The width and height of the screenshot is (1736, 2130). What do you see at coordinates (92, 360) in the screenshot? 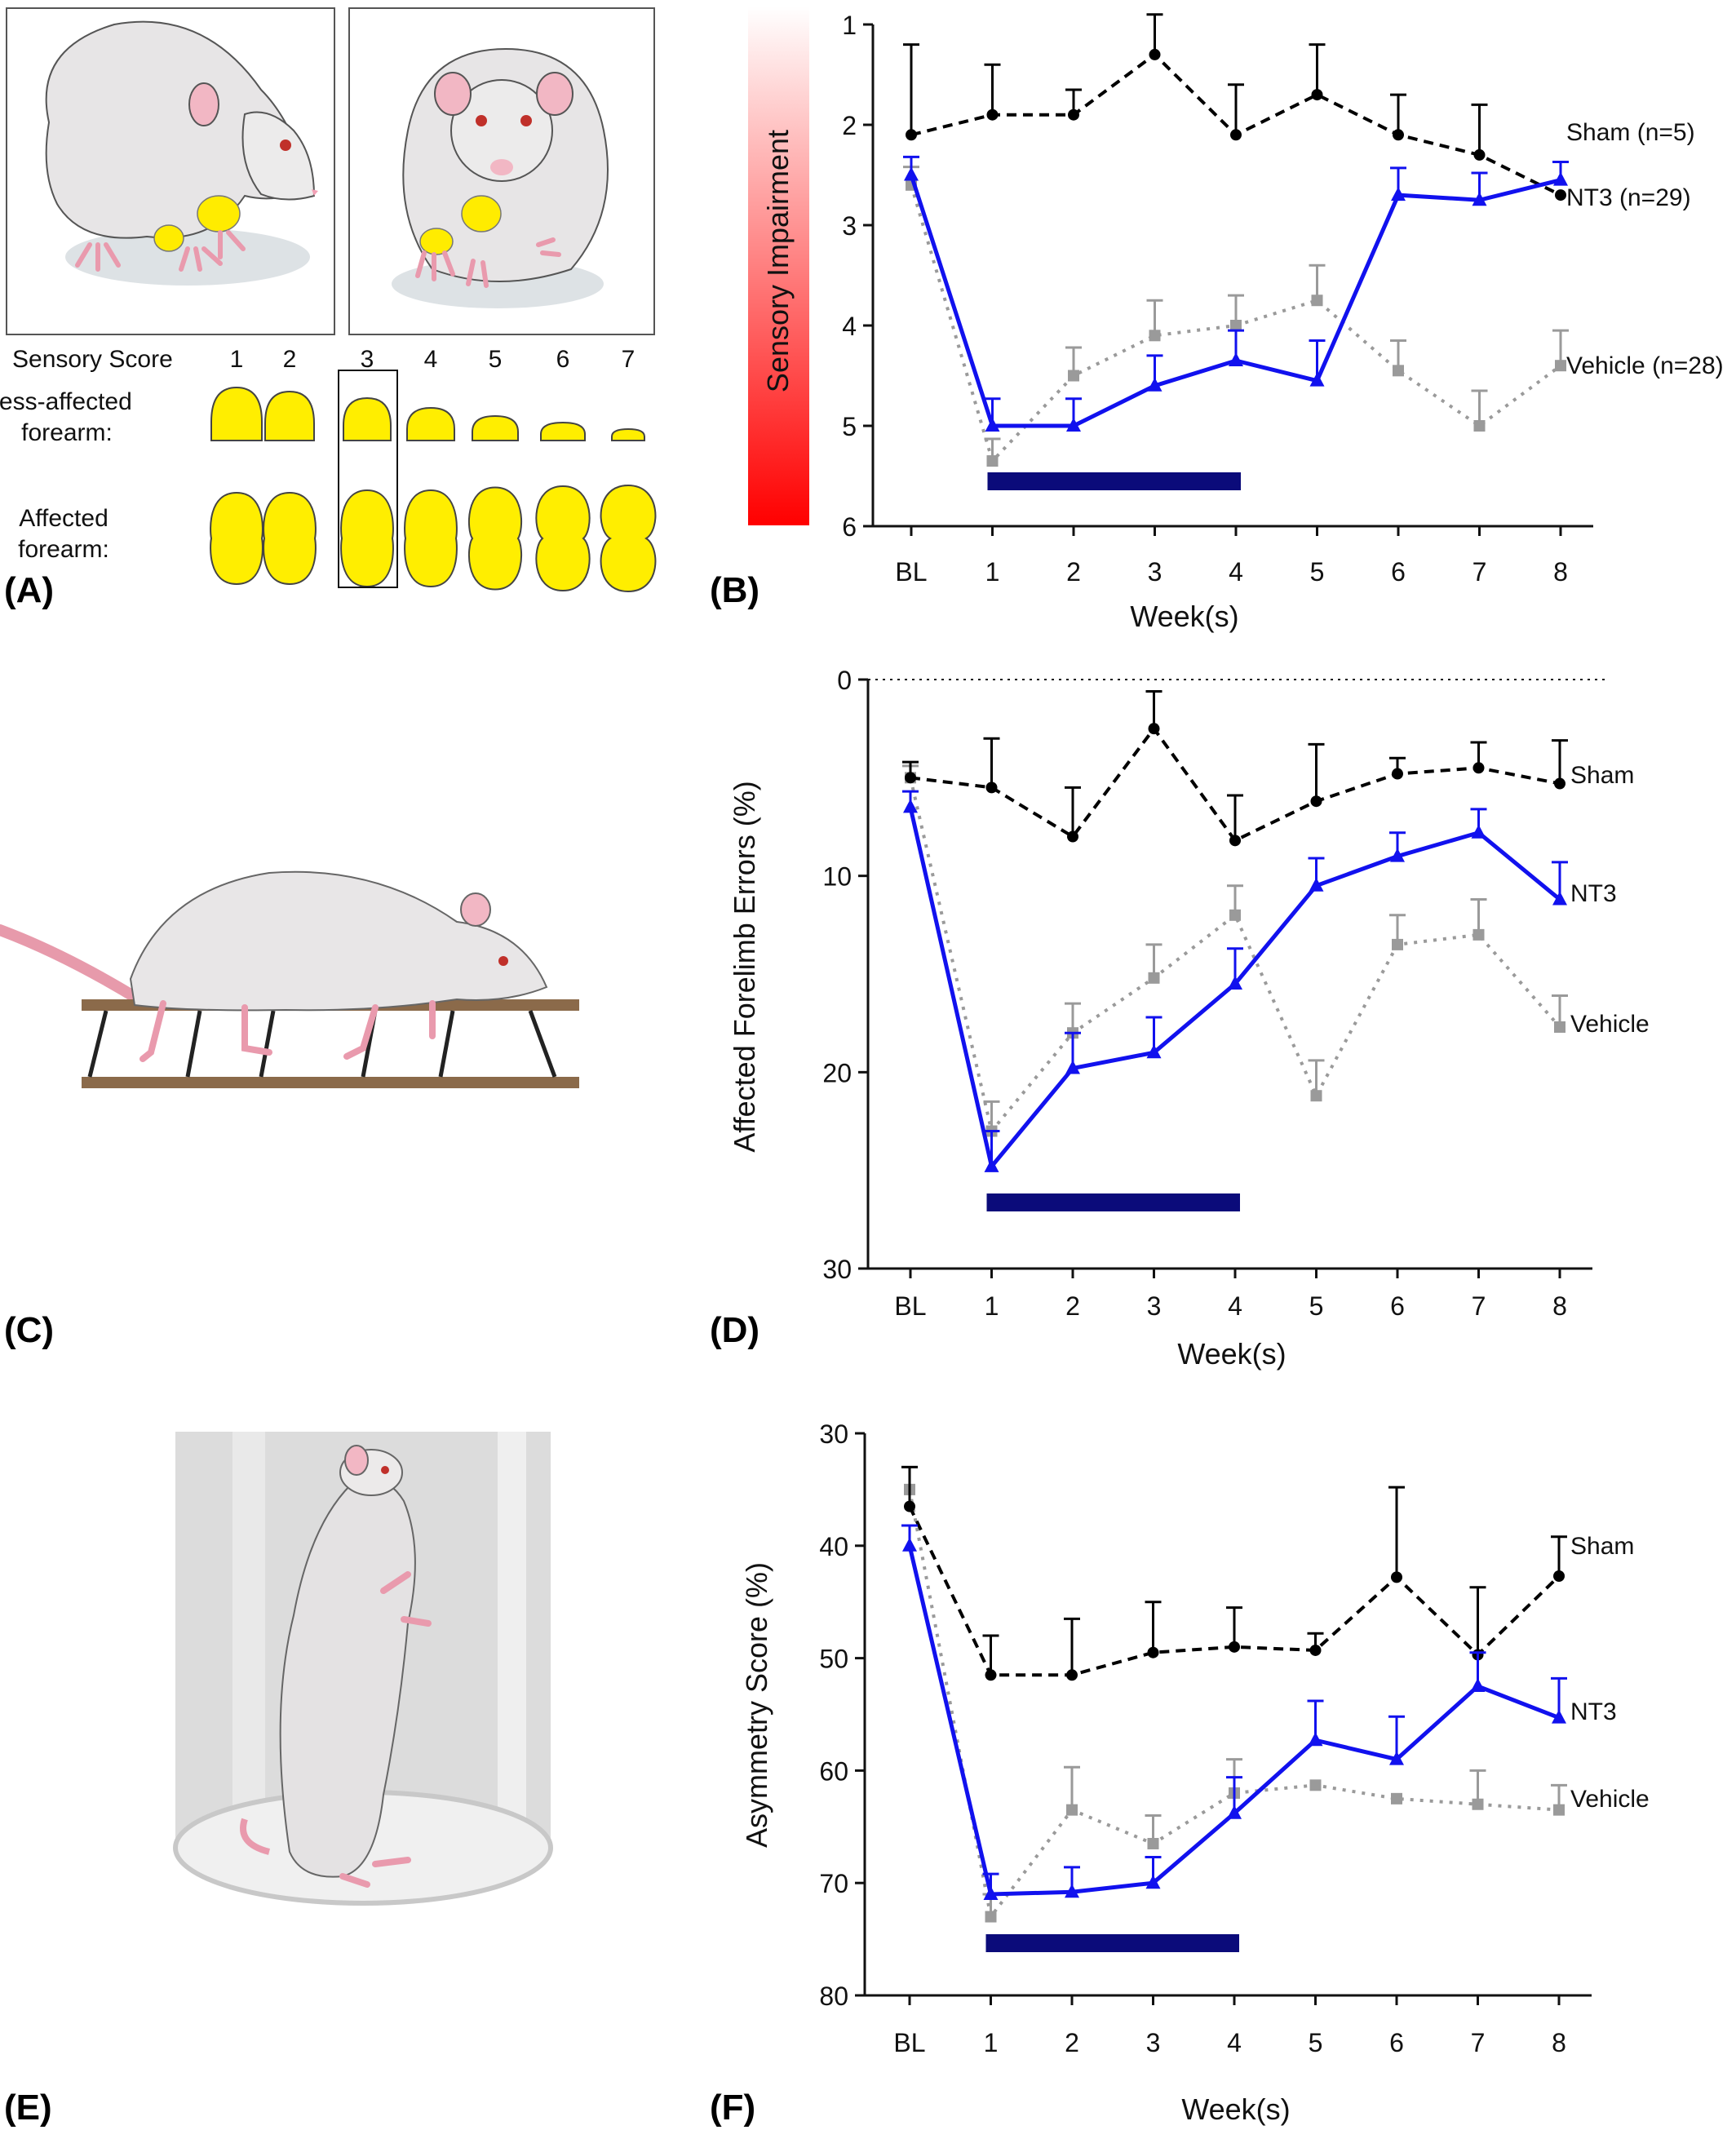
I see `sensory-score-label: Sensory Score` at bounding box center [92, 360].